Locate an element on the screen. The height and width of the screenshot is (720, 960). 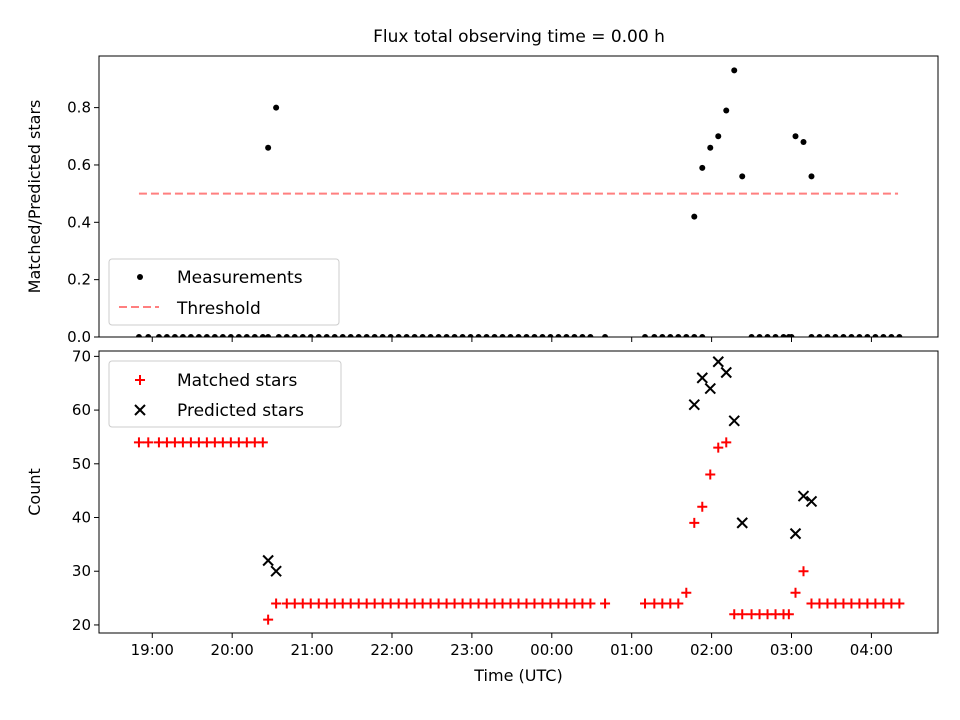
legend-matched-label: Matched stars is located at coordinates (237, 381).